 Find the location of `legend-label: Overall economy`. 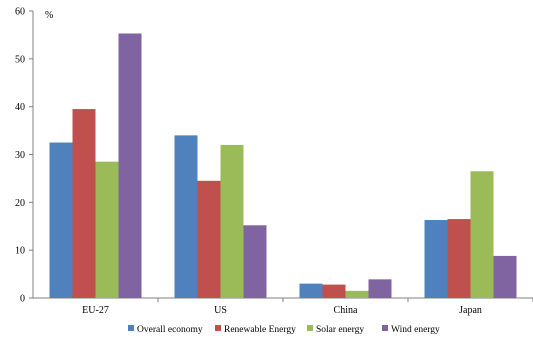

legend-label: Overall economy is located at coordinates (170, 330).